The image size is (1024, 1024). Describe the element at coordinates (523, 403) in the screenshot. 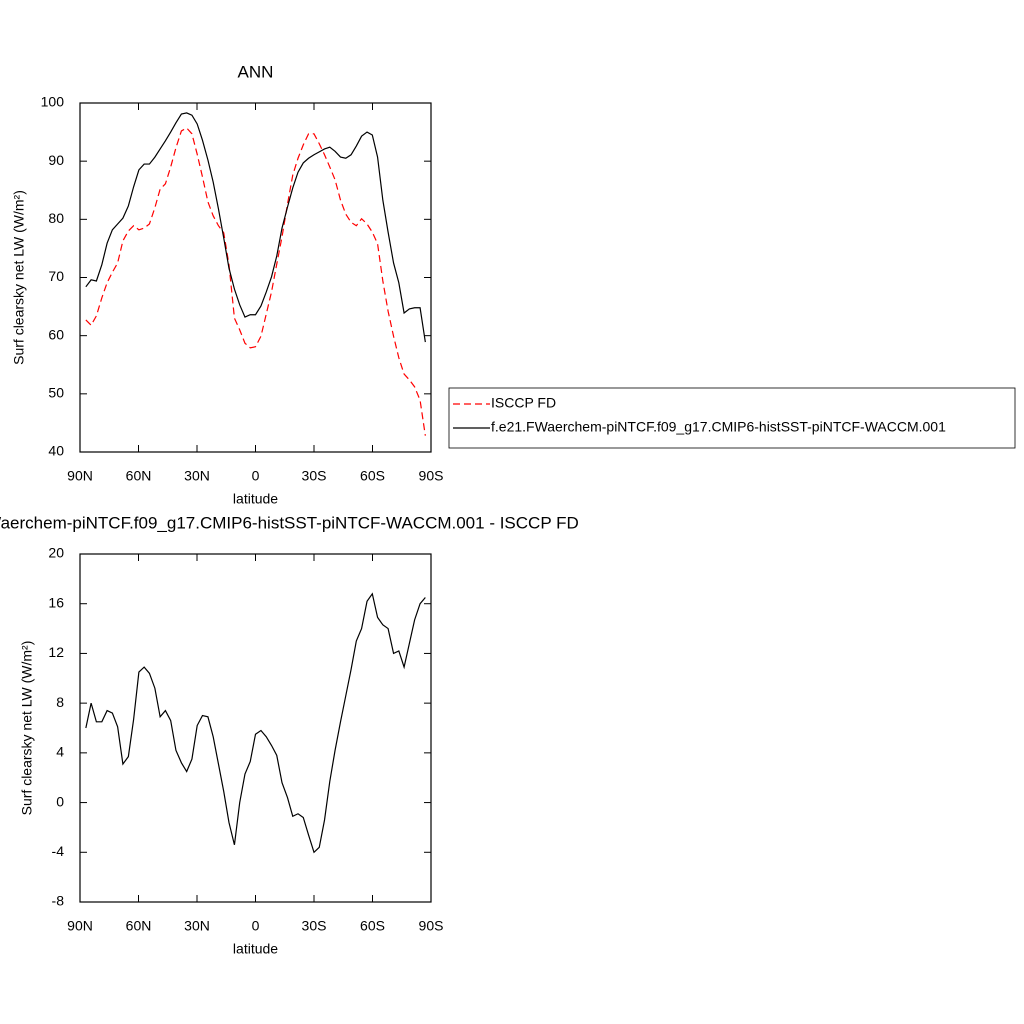

I see `legend-label: ISCCP FD` at that location.